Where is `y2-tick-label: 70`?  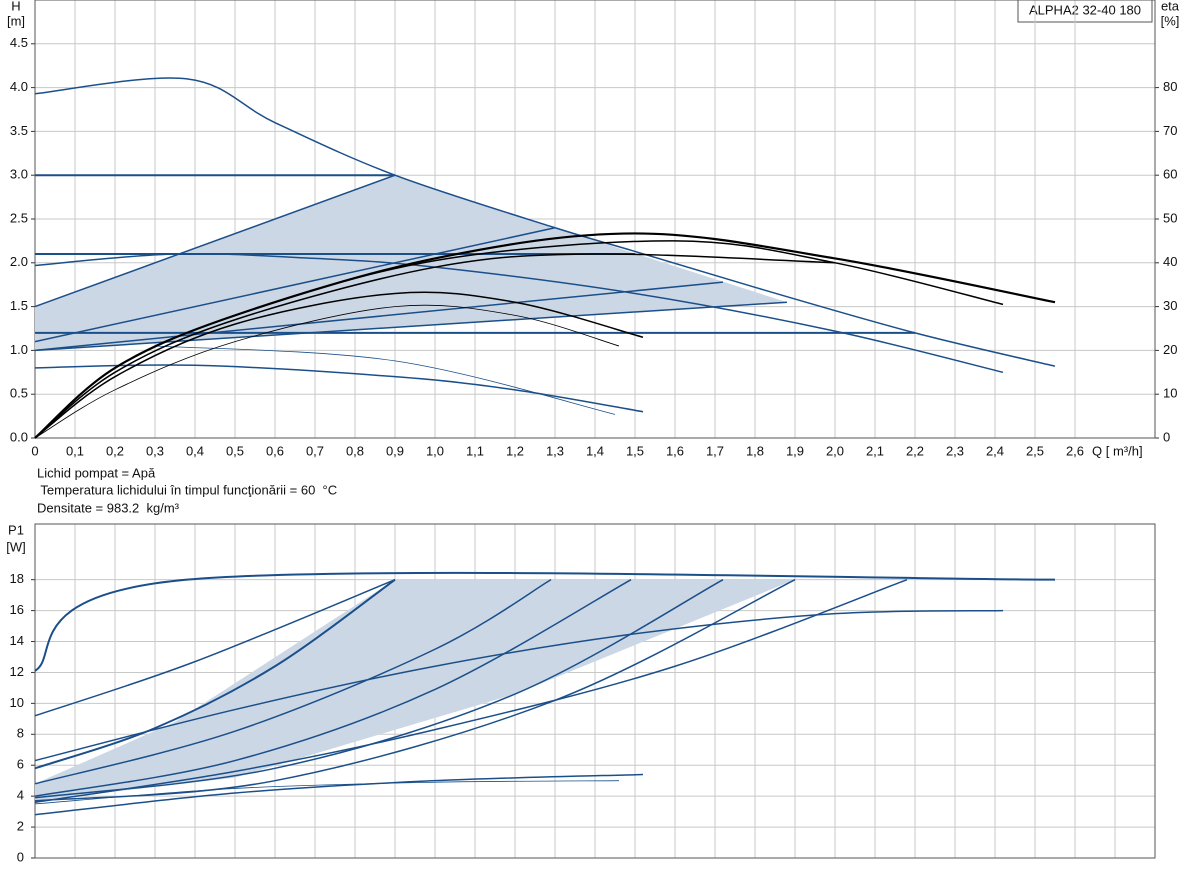 y2-tick-label: 70 is located at coordinates (1170, 130).